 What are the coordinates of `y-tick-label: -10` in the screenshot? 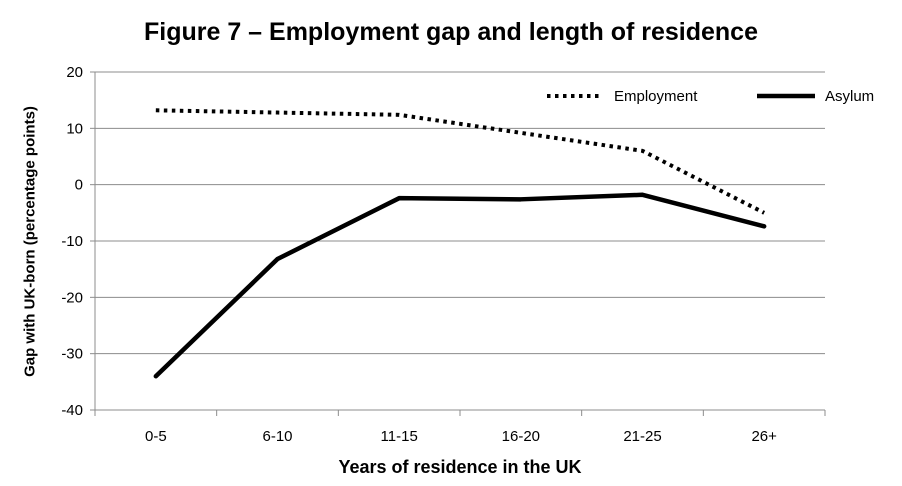 It's located at (72, 241).